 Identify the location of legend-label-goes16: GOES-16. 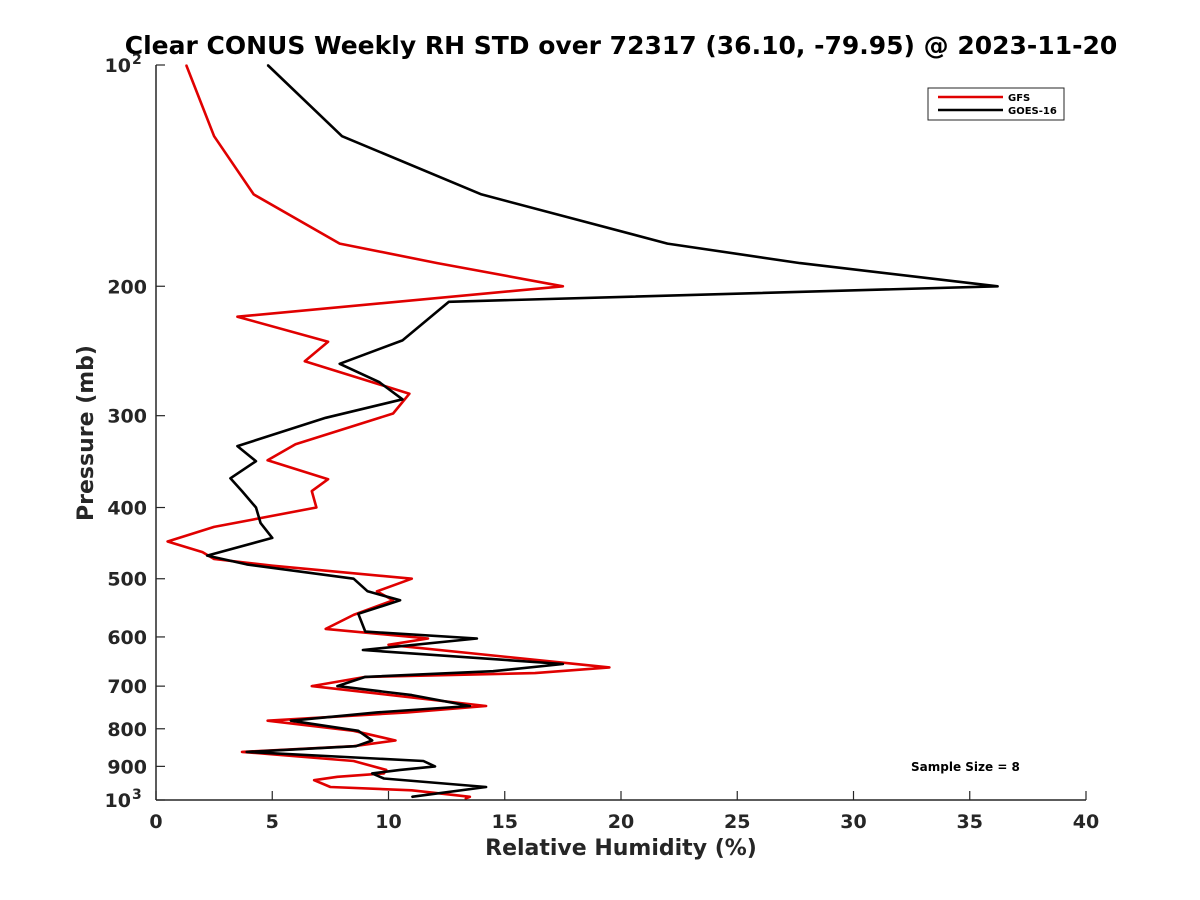
(1032, 111).